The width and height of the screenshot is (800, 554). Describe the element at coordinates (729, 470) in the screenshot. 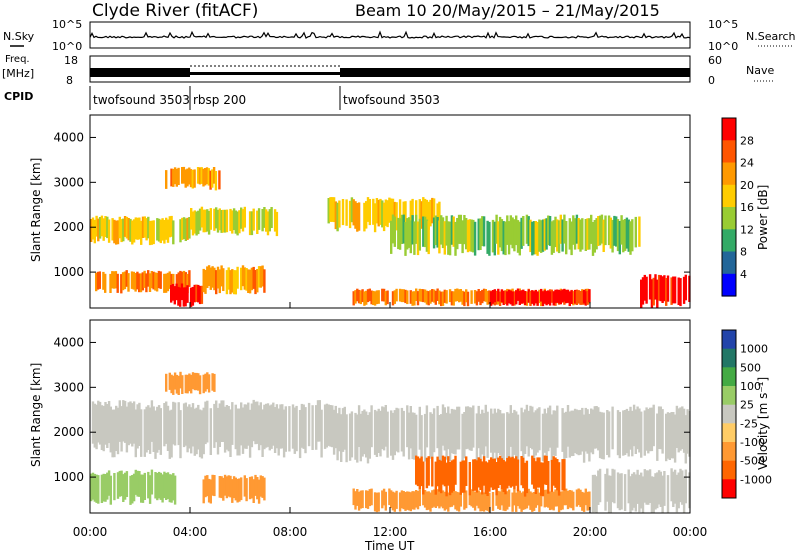

I see `colorbar-swatch` at that location.